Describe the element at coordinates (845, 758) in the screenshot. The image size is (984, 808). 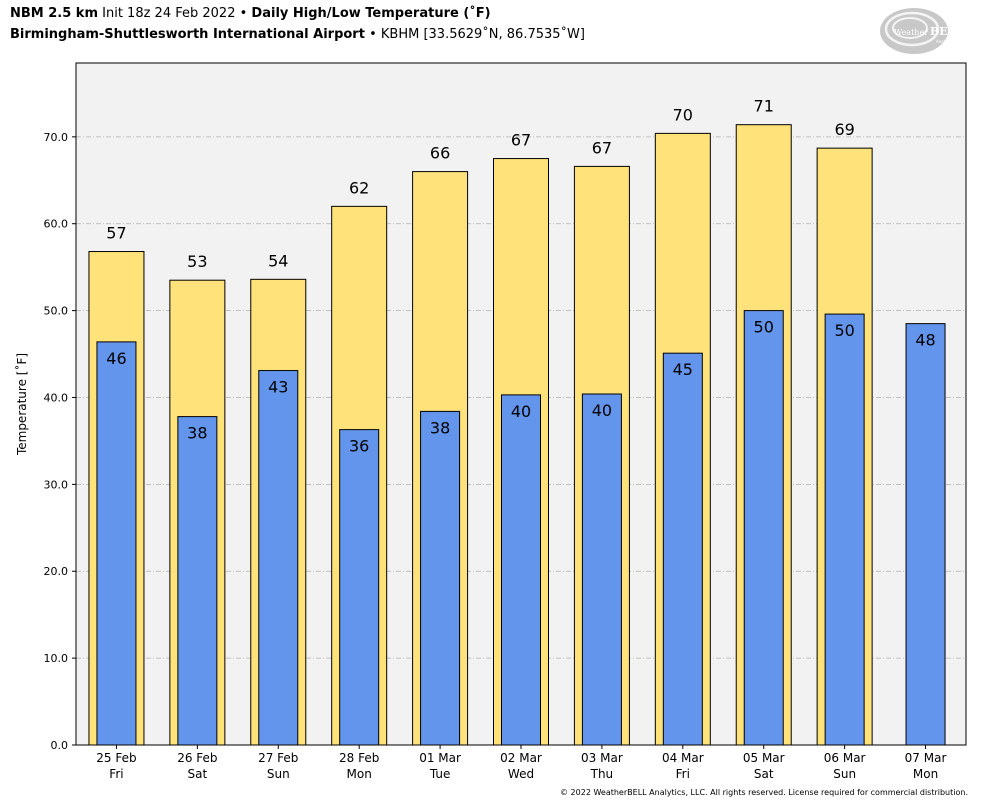
I see `x-tick-date: 06 Mar` at that location.